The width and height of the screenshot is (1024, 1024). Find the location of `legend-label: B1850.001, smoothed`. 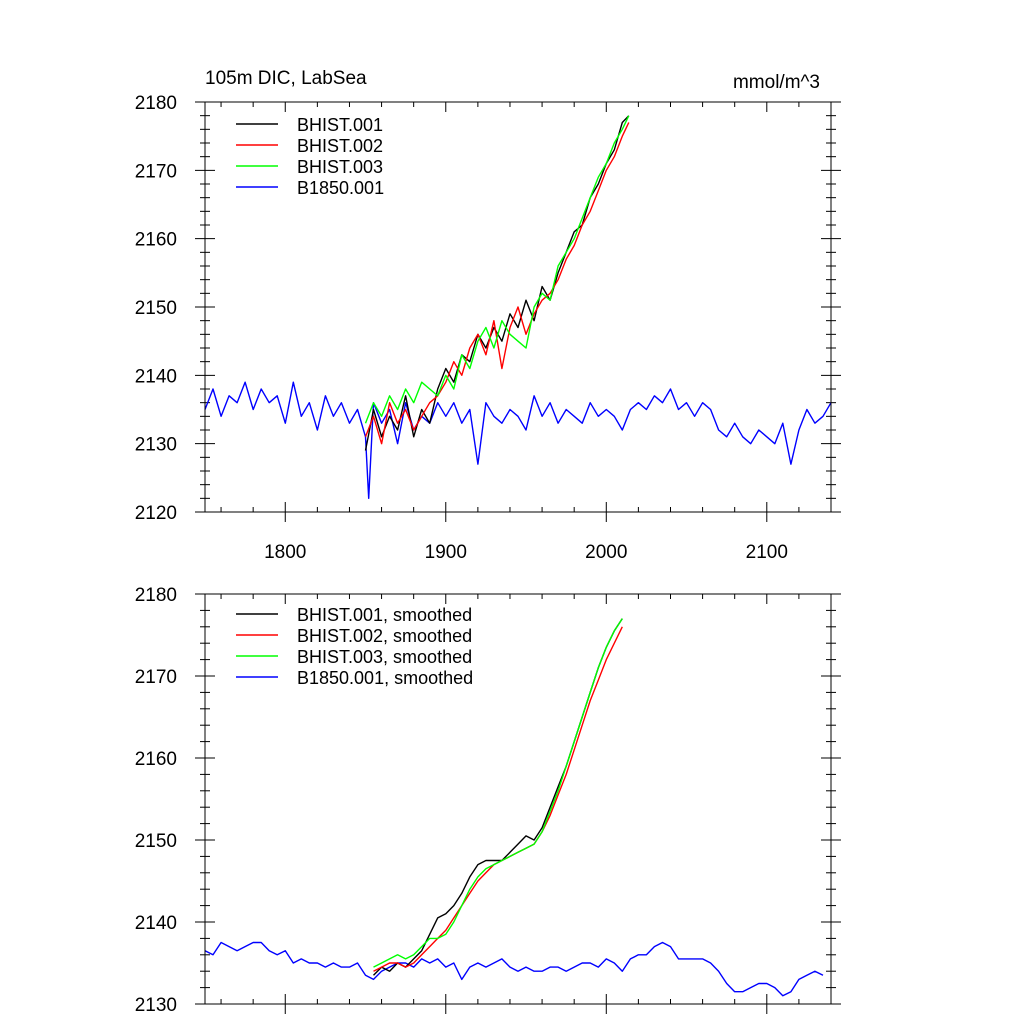

legend-label: B1850.001, smoothed is located at coordinates (385, 678).